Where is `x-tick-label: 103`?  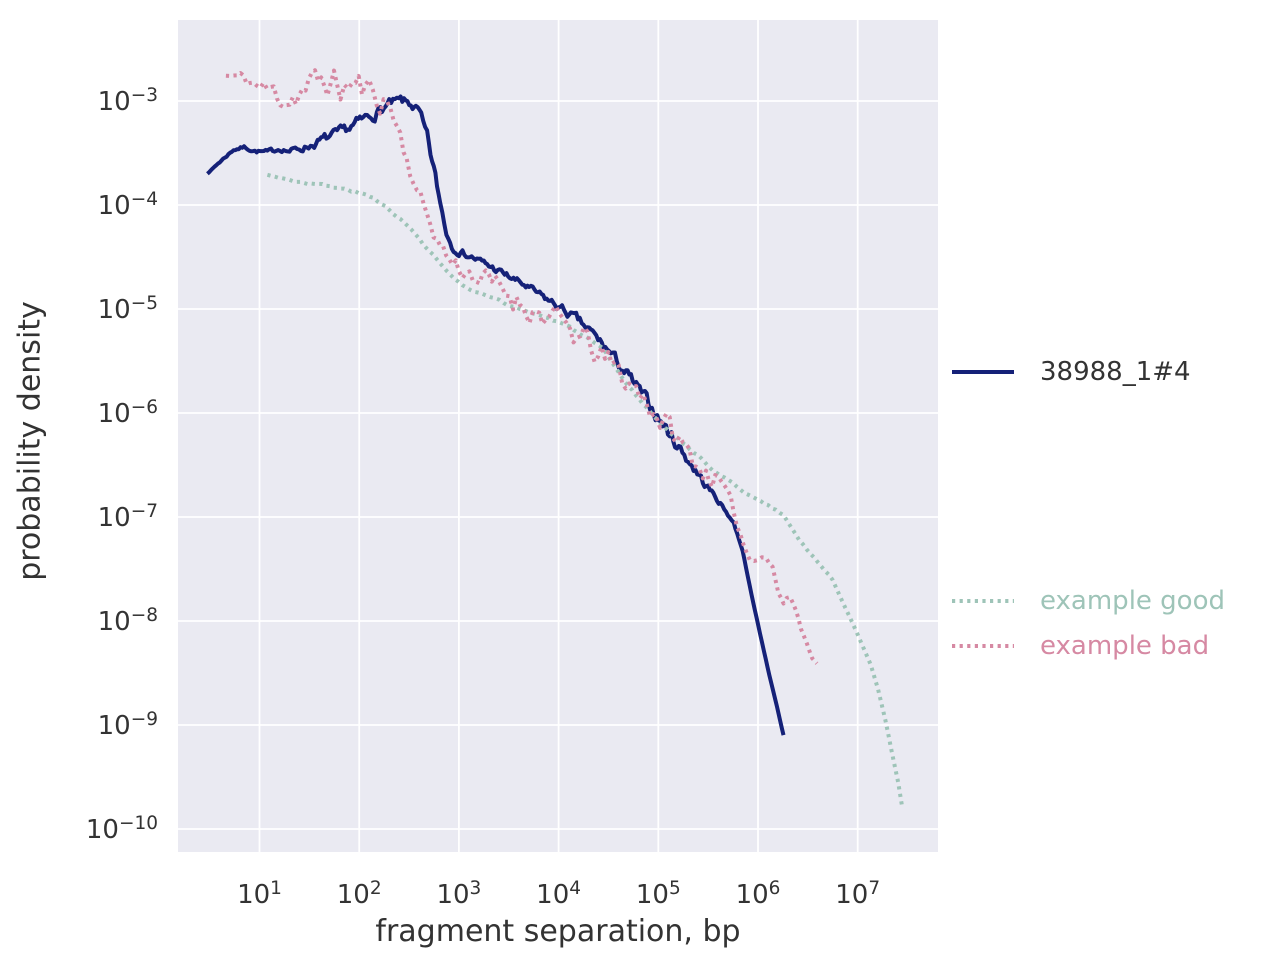 x-tick-label: 103 is located at coordinates (458, 894).